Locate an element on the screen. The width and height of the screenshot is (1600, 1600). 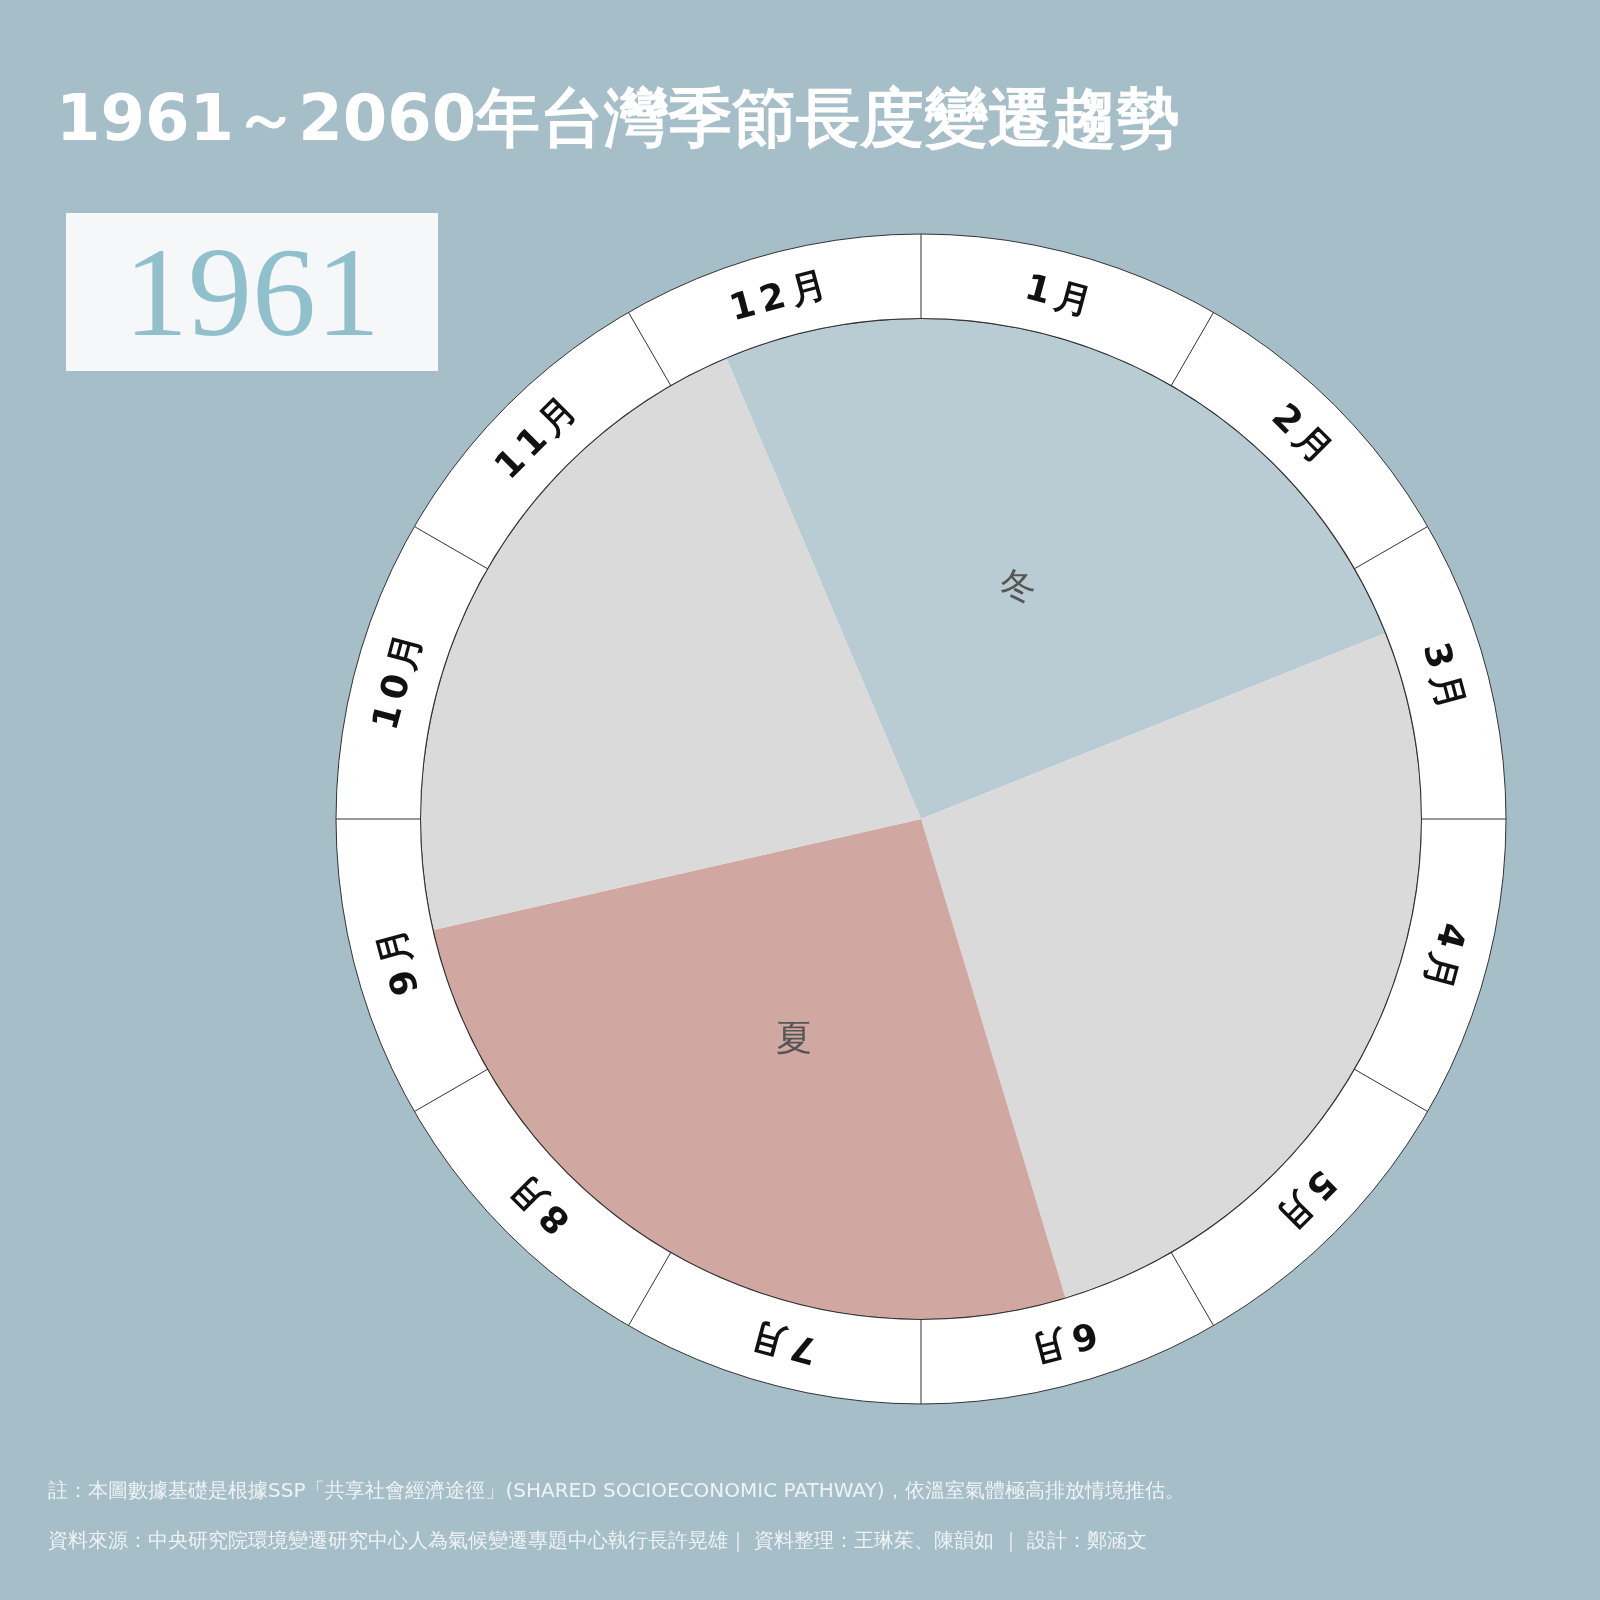
text: 5月 is located at coordinates (1304, 1202).